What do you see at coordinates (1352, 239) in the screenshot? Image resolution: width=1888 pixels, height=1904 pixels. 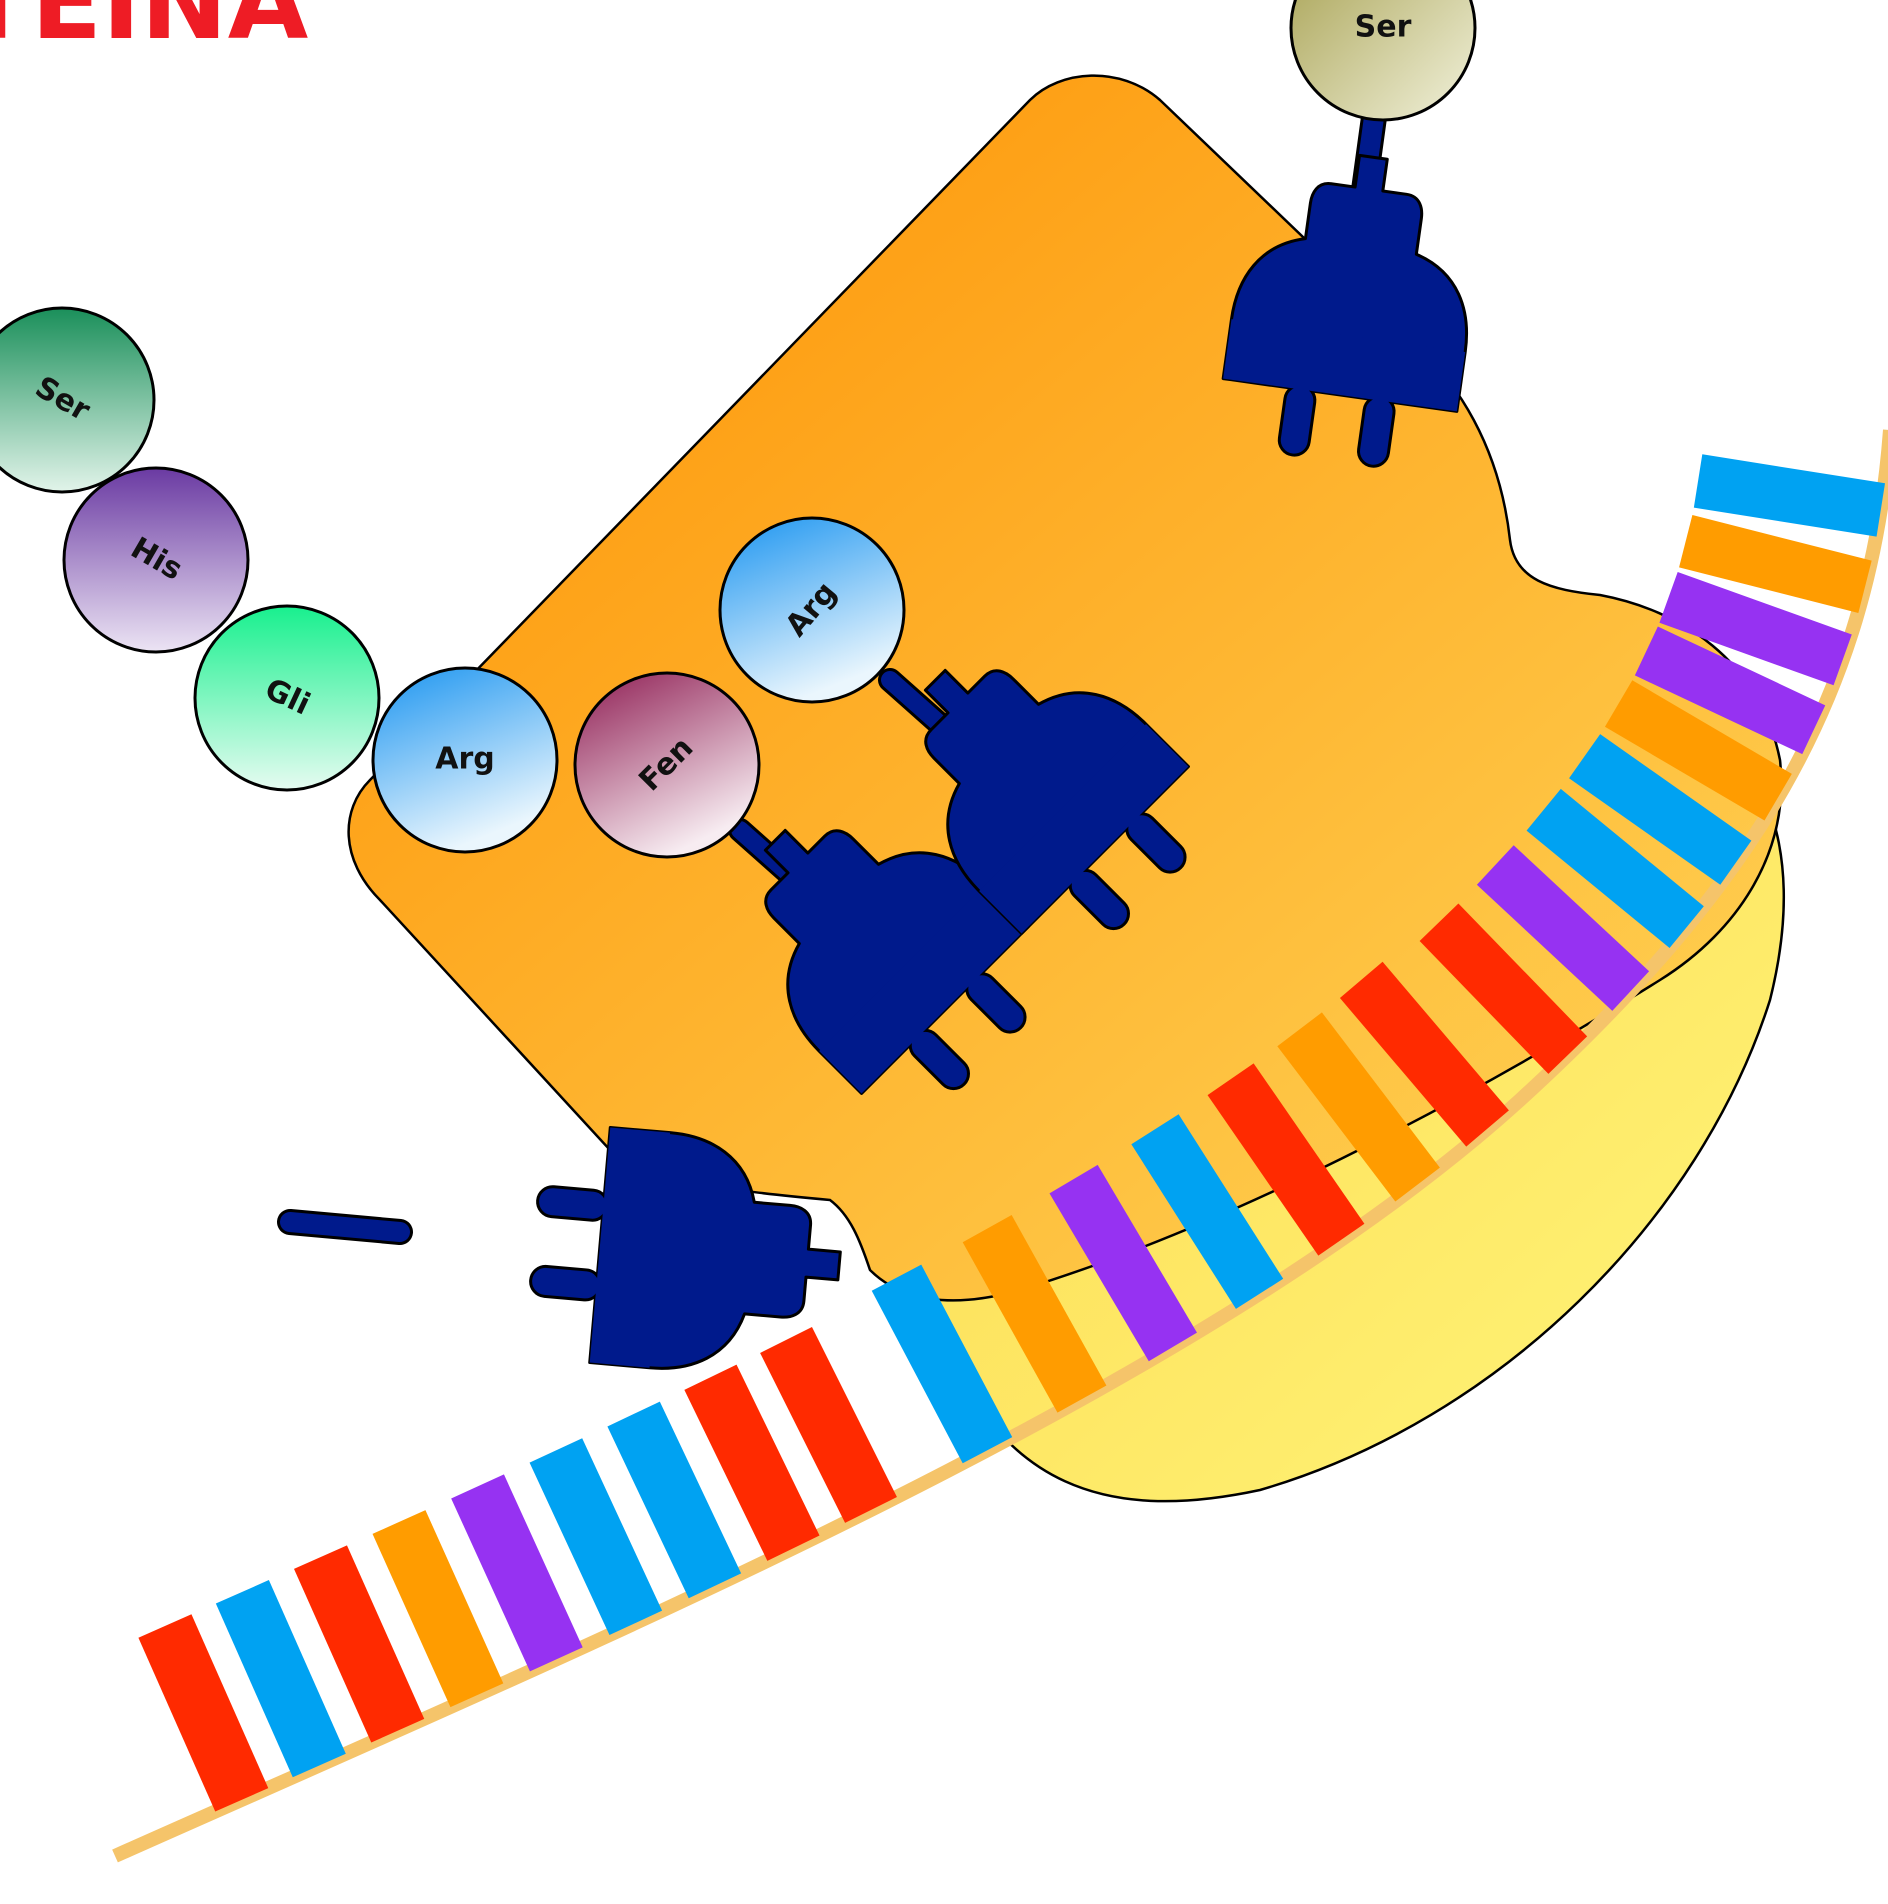 I see `trna-ser-incoming: Ser` at bounding box center [1352, 239].